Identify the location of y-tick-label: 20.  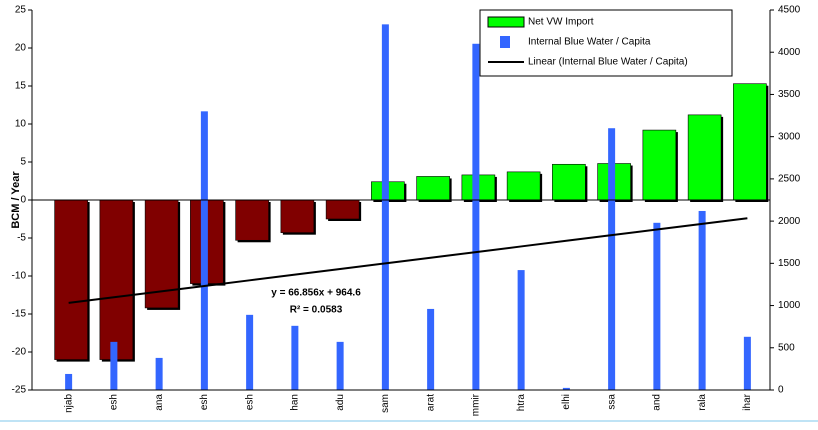
(21, 48).